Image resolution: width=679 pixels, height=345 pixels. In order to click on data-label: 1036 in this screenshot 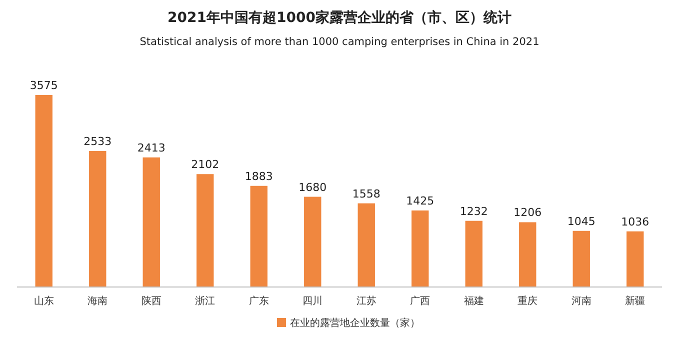, I will do `click(635, 221)`.